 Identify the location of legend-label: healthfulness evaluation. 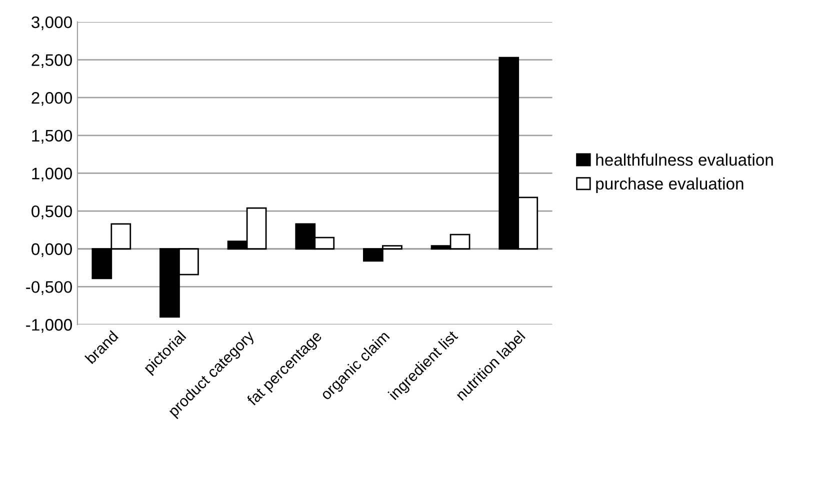
(684, 160).